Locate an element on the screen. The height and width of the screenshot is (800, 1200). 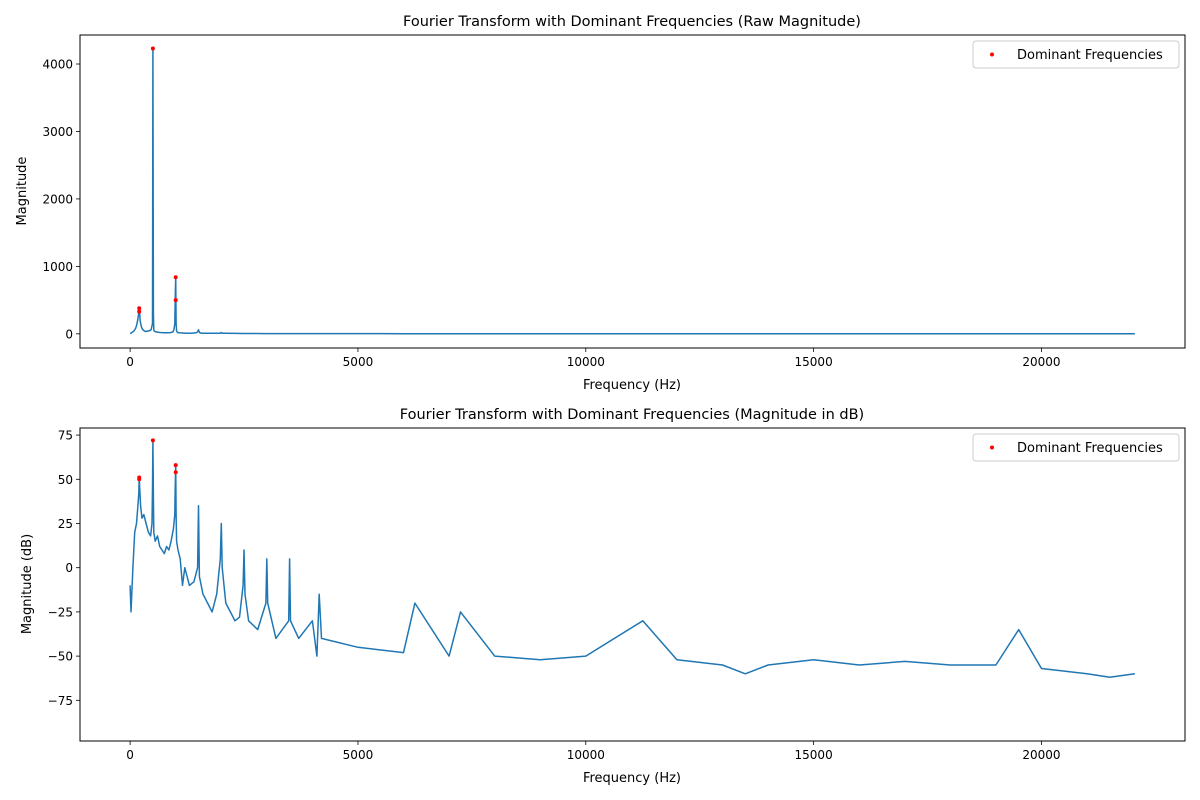
y-tick-label: 25 is located at coordinates (65, 524).